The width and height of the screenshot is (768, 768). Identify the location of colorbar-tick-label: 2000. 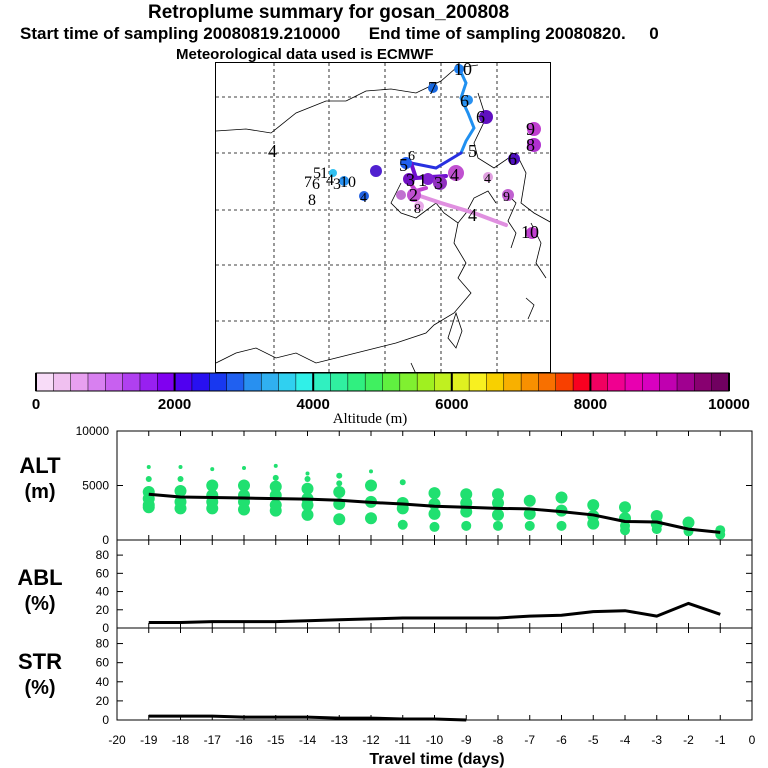
(174, 404).